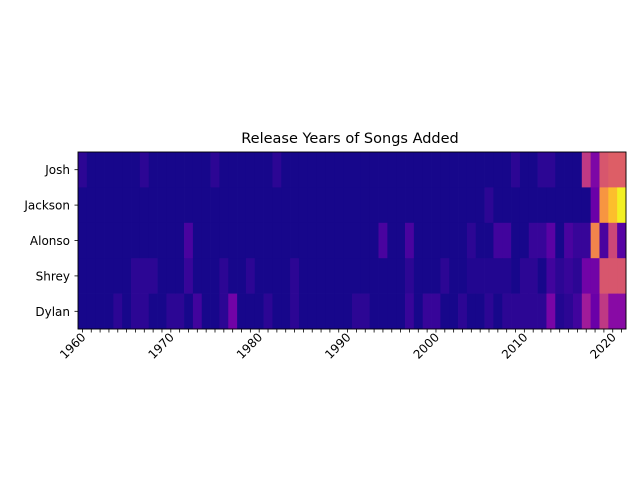 This screenshot has width=640, height=480. Describe the element at coordinates (50, 241) in the screenshot. I see `y-axis: Josh Jackson Alonso Shrey Dylan` at that location.